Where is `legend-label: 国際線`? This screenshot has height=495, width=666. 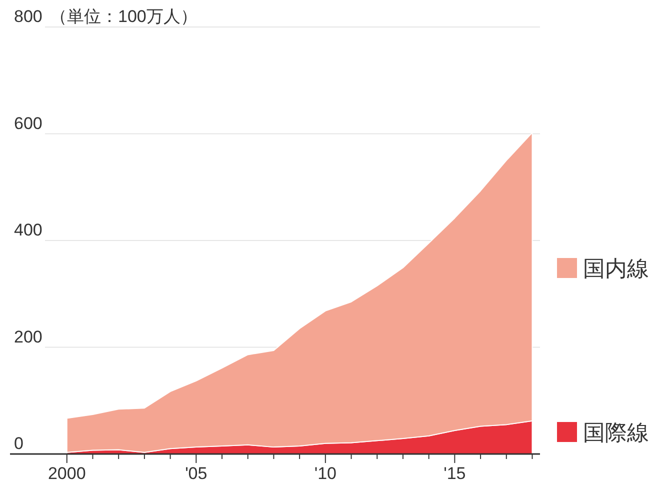 legend-label: 国際線 is located at coordinates (616, 432).